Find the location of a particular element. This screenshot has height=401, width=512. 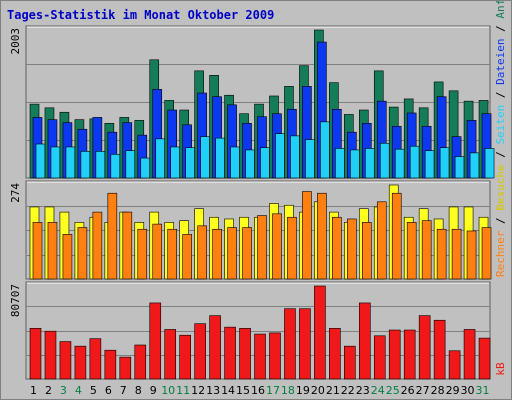

legend-item-dateien: Dateien is located at coordinates (500, 62).